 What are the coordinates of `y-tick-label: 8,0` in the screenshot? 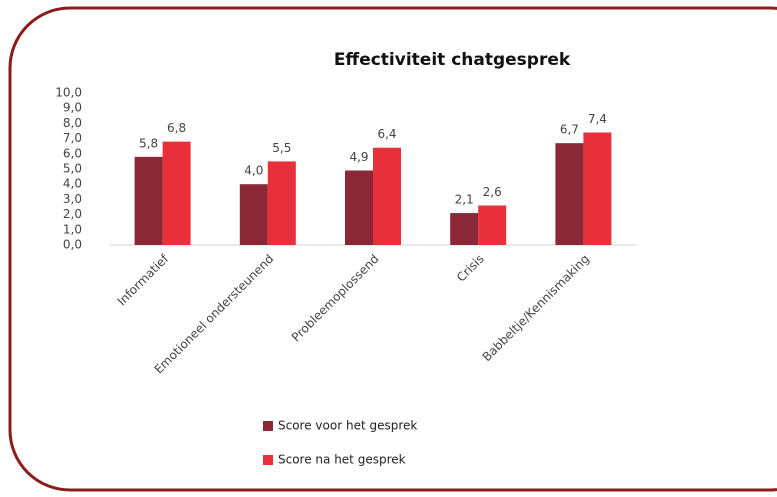 It's located at (72, 123).